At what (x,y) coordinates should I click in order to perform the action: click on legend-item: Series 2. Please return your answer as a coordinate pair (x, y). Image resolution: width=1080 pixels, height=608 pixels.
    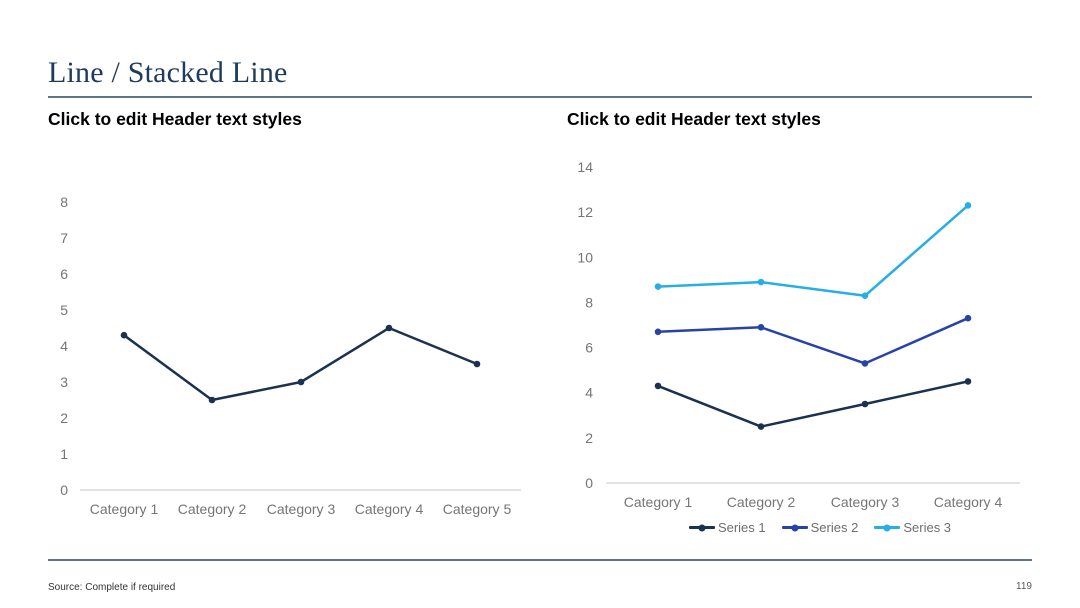
    Looking at the image, I should click on (820, 527).